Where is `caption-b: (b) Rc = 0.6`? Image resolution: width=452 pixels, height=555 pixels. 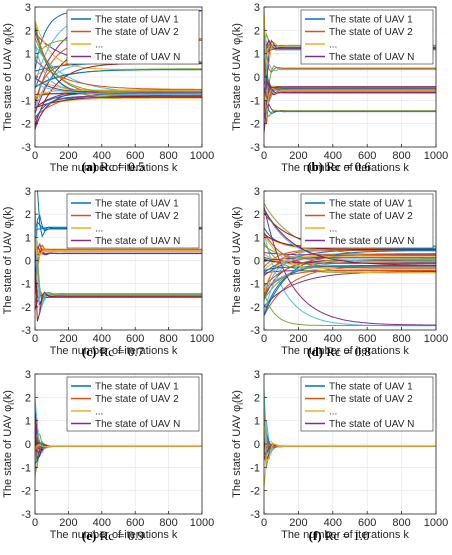
caption-b: (b) Rc = 0.6 is located at coordinates (339, 167).